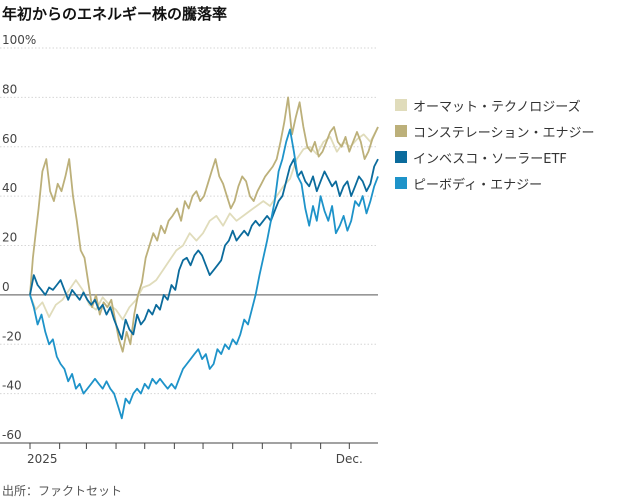 This screenshot has height=500, width=620. I want to click on x-axis, so click(189, 445).